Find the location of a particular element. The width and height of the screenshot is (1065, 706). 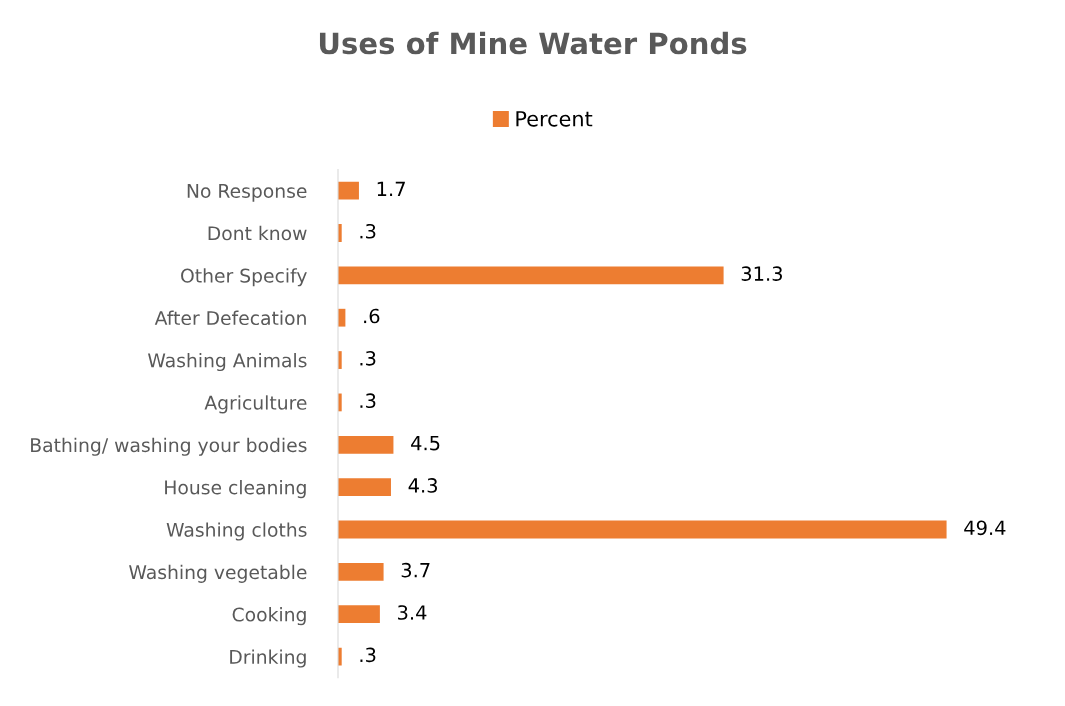

data-label: 3.7 is located at coordinates (415, 570).